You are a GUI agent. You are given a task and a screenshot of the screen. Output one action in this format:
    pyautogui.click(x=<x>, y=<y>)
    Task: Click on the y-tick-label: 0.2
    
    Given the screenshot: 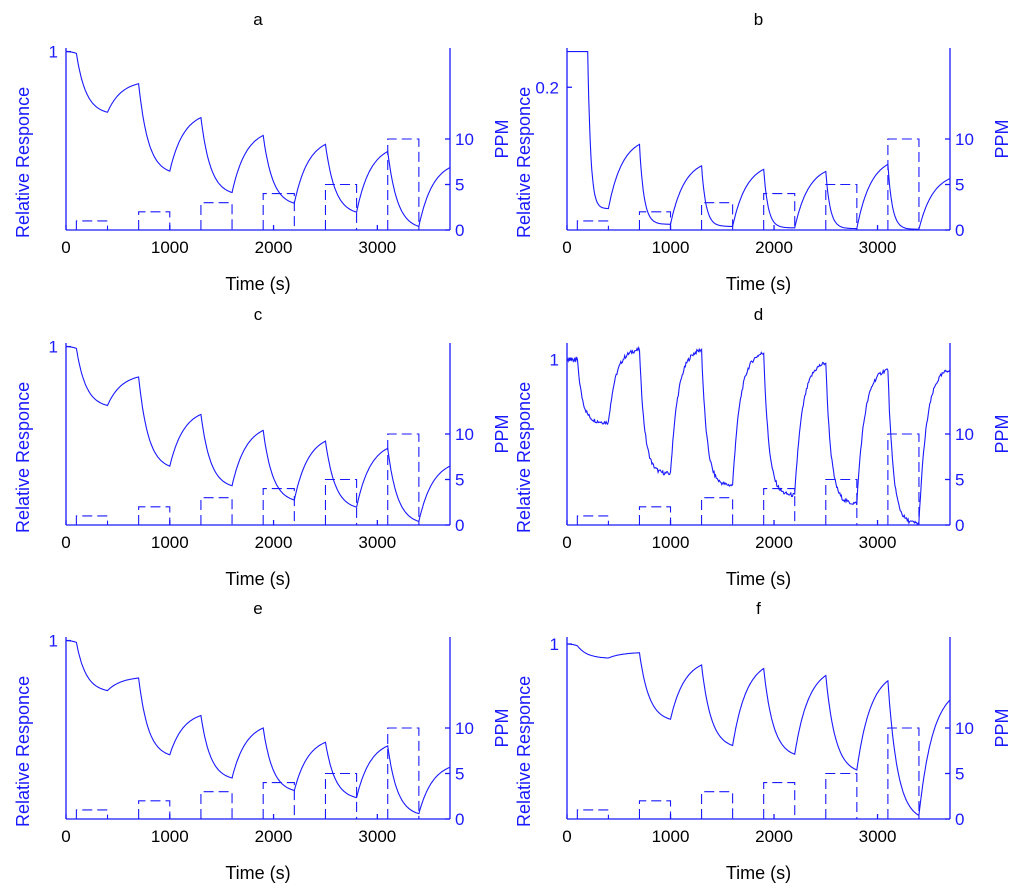 What is the action you would take?
    pyautogui.click(x=547, y=87)
    